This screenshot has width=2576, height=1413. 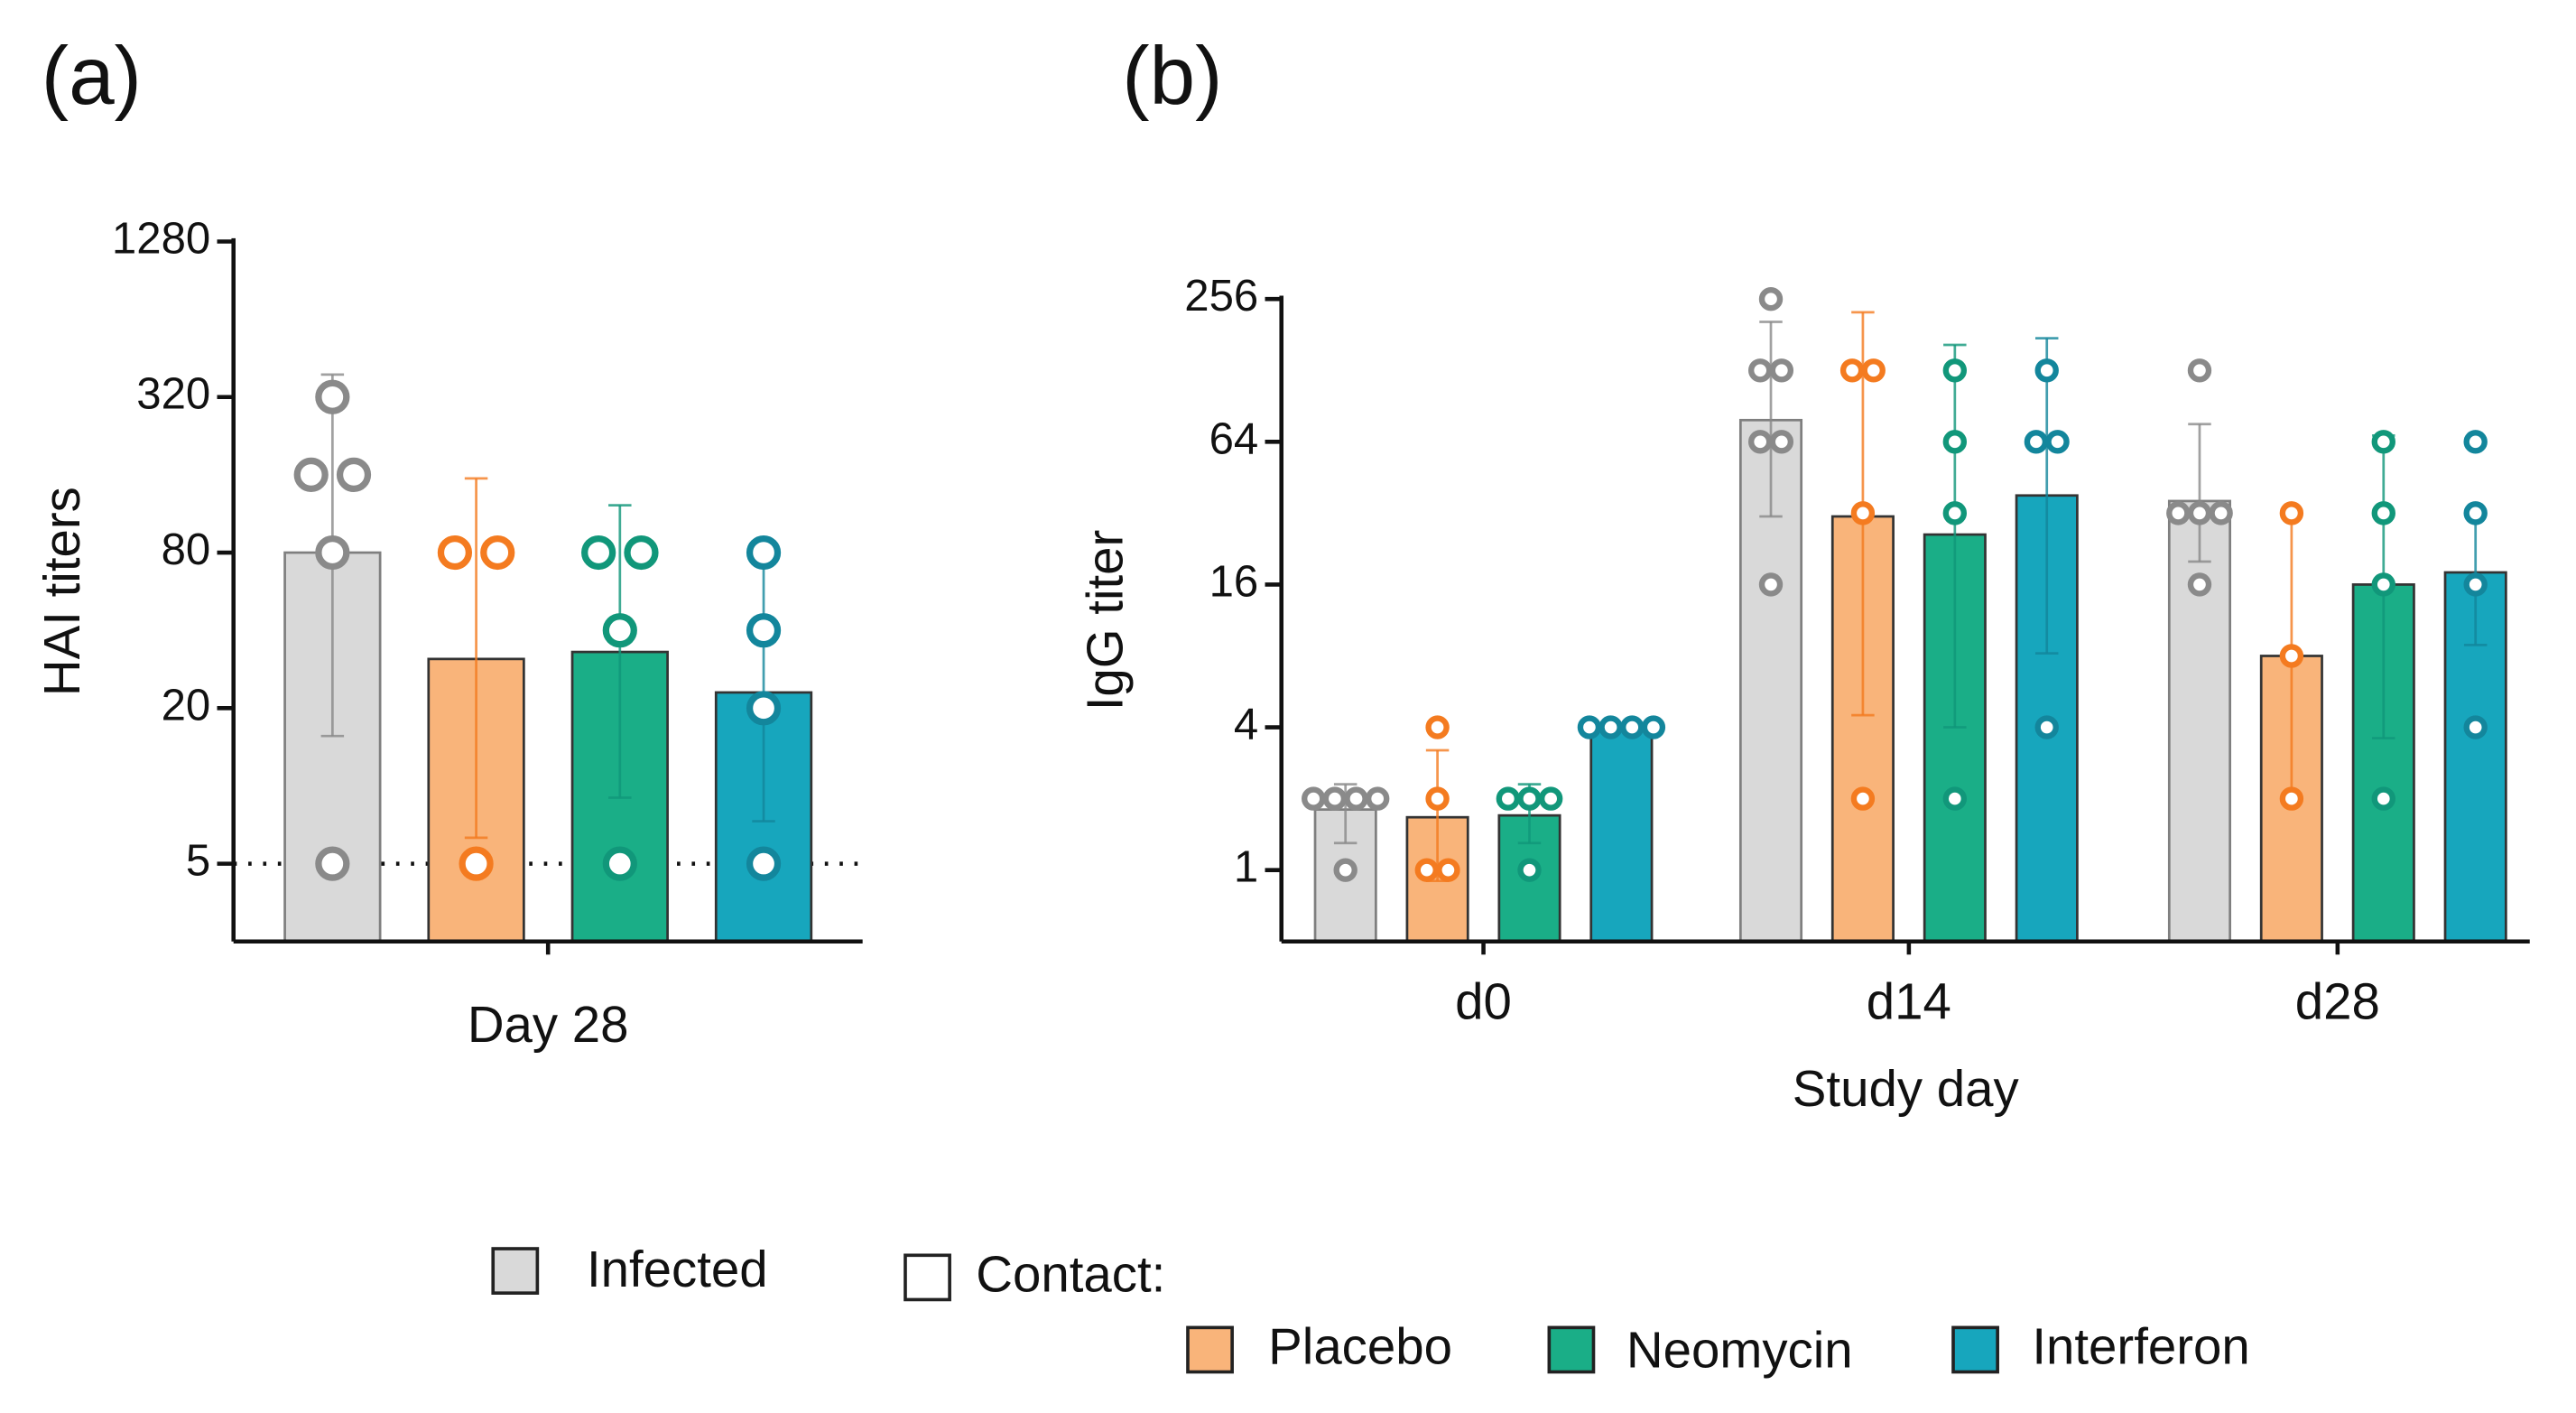 I want to click on legend-label: Placebo, so click(x=1360, y=1346).